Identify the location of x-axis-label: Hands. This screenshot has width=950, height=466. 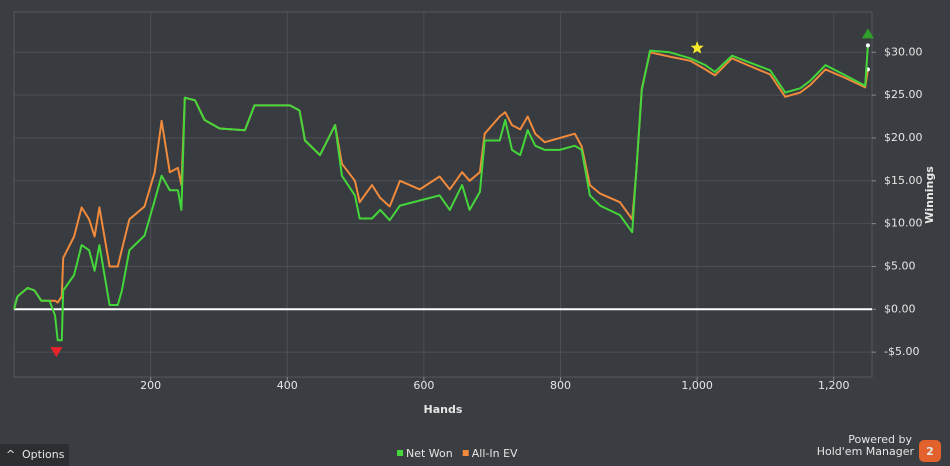
(443, 409).